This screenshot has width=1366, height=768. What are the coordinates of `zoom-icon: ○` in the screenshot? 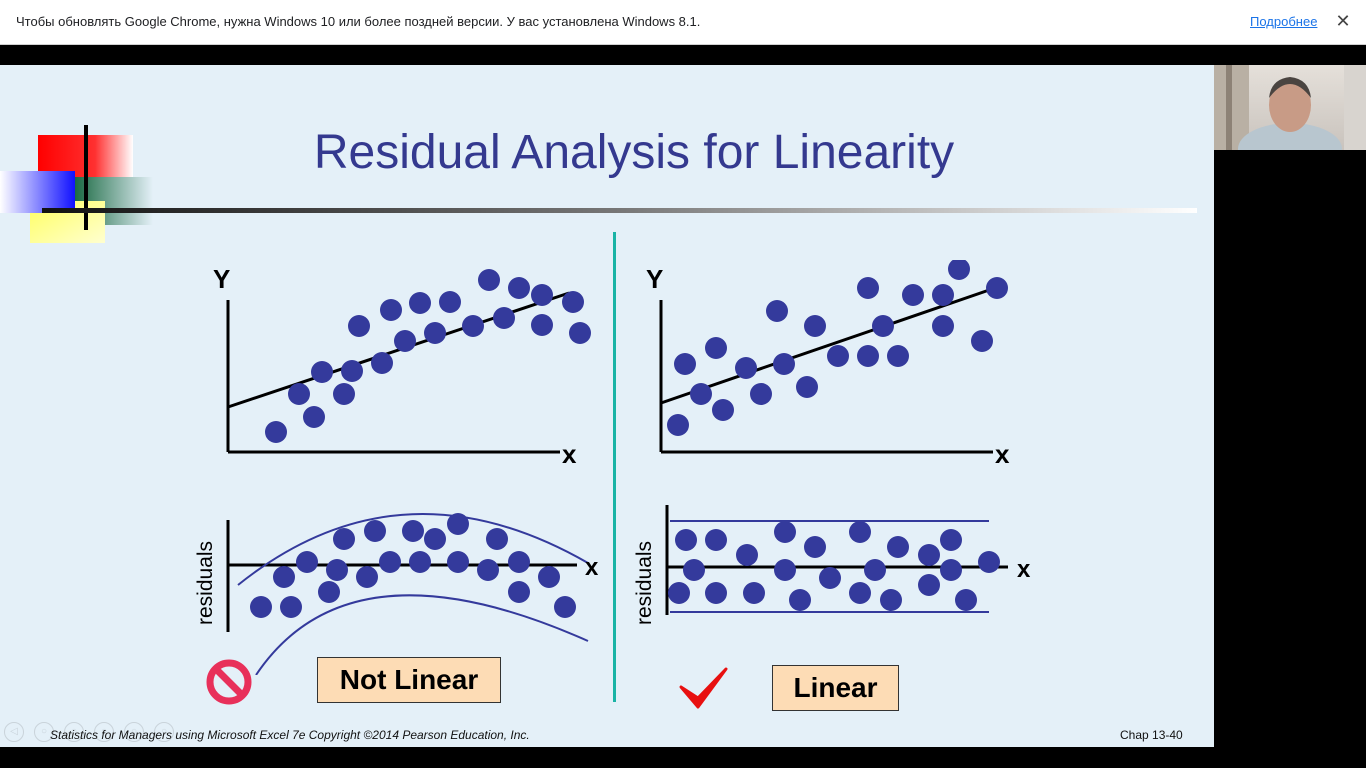 It's located at (104, 732).